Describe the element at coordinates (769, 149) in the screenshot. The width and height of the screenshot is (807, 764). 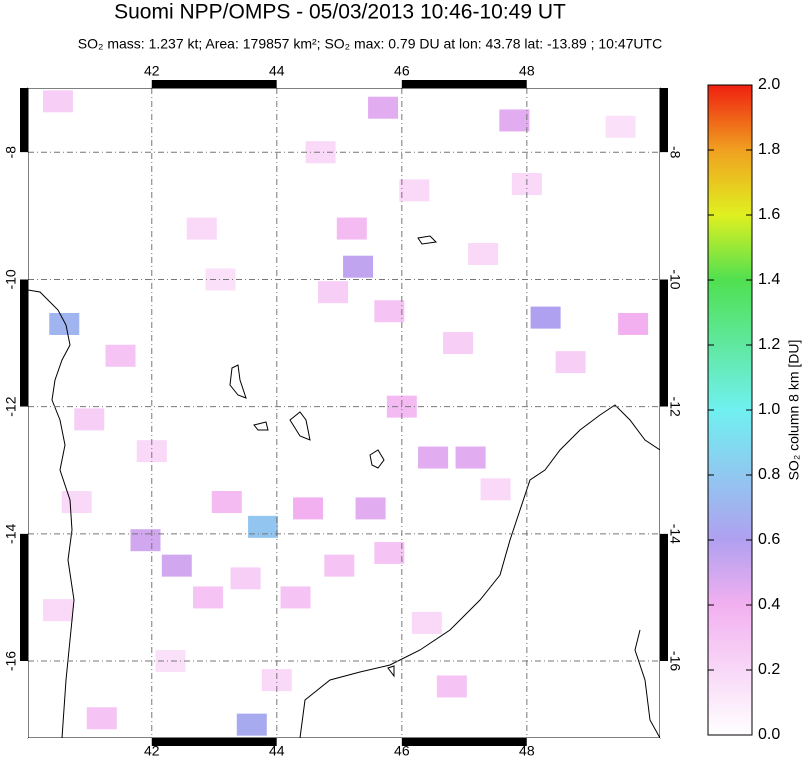
I see `colorbar-tick-label: 1.8` at that location.